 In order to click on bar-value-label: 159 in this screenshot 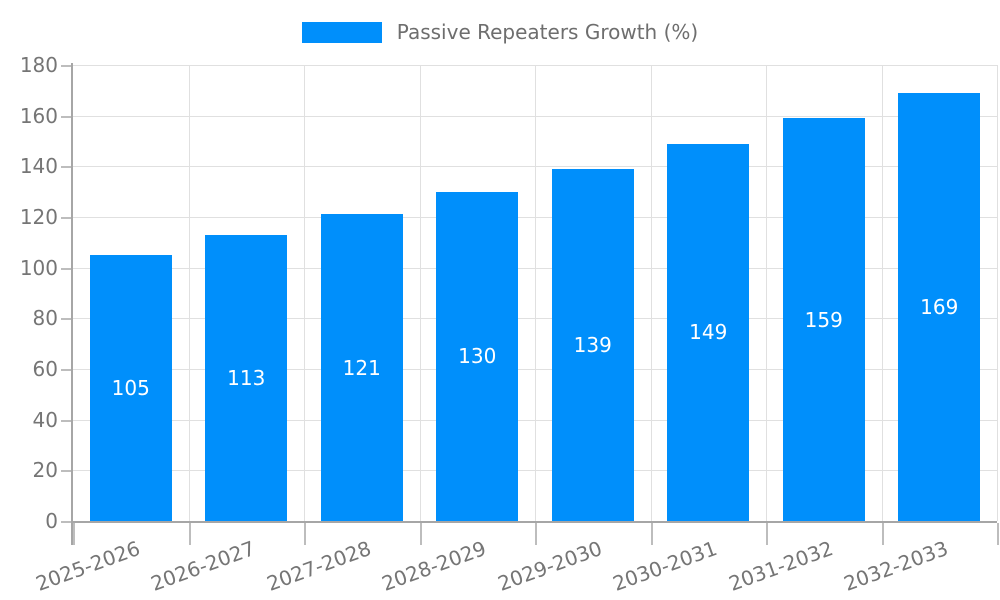, I will do `click(823, 319)`.